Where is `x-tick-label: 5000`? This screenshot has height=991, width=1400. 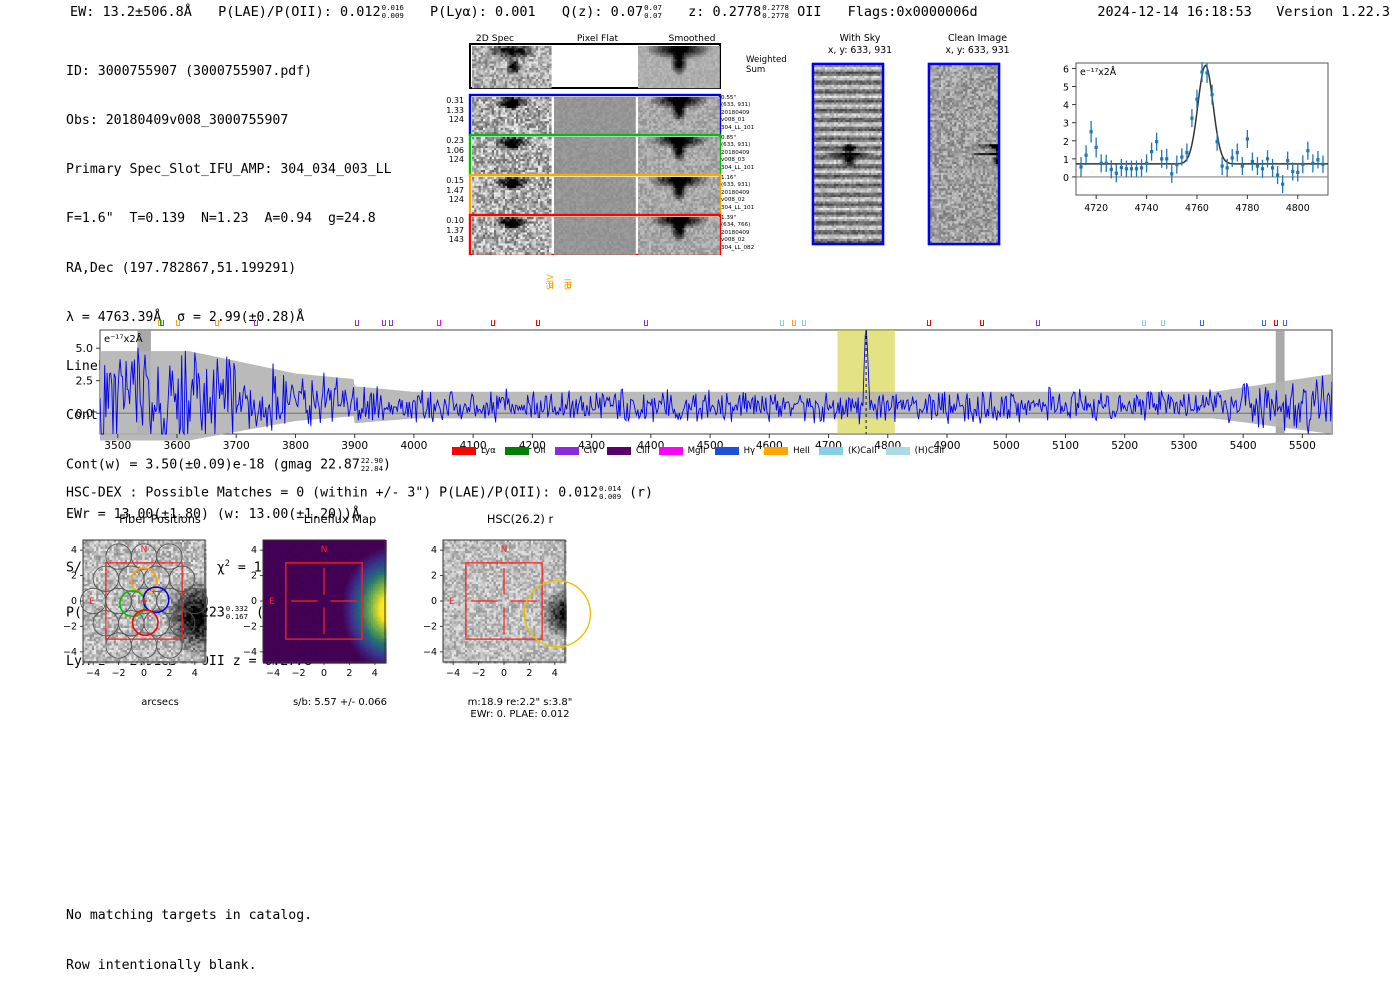 x-tick-label: 5000 is located at coordinates (1006, 446).